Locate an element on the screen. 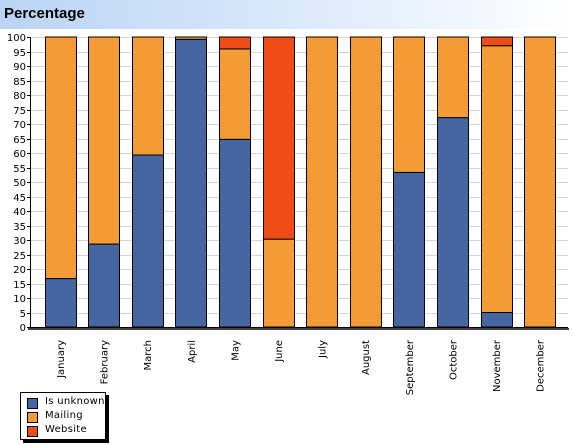 The image size is (573, 445). legend-swatch-website is located at coordinates (32, 431).